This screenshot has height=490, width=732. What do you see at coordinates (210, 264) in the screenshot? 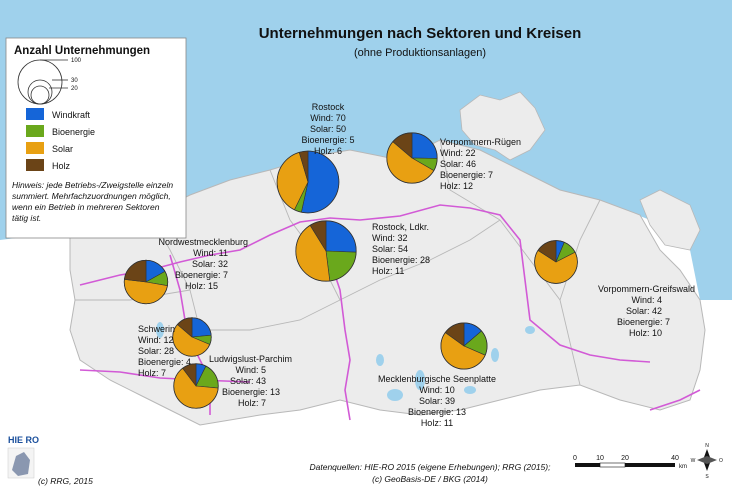
I see `svg-text: Solar: 32` at bounding box center [210, 264].